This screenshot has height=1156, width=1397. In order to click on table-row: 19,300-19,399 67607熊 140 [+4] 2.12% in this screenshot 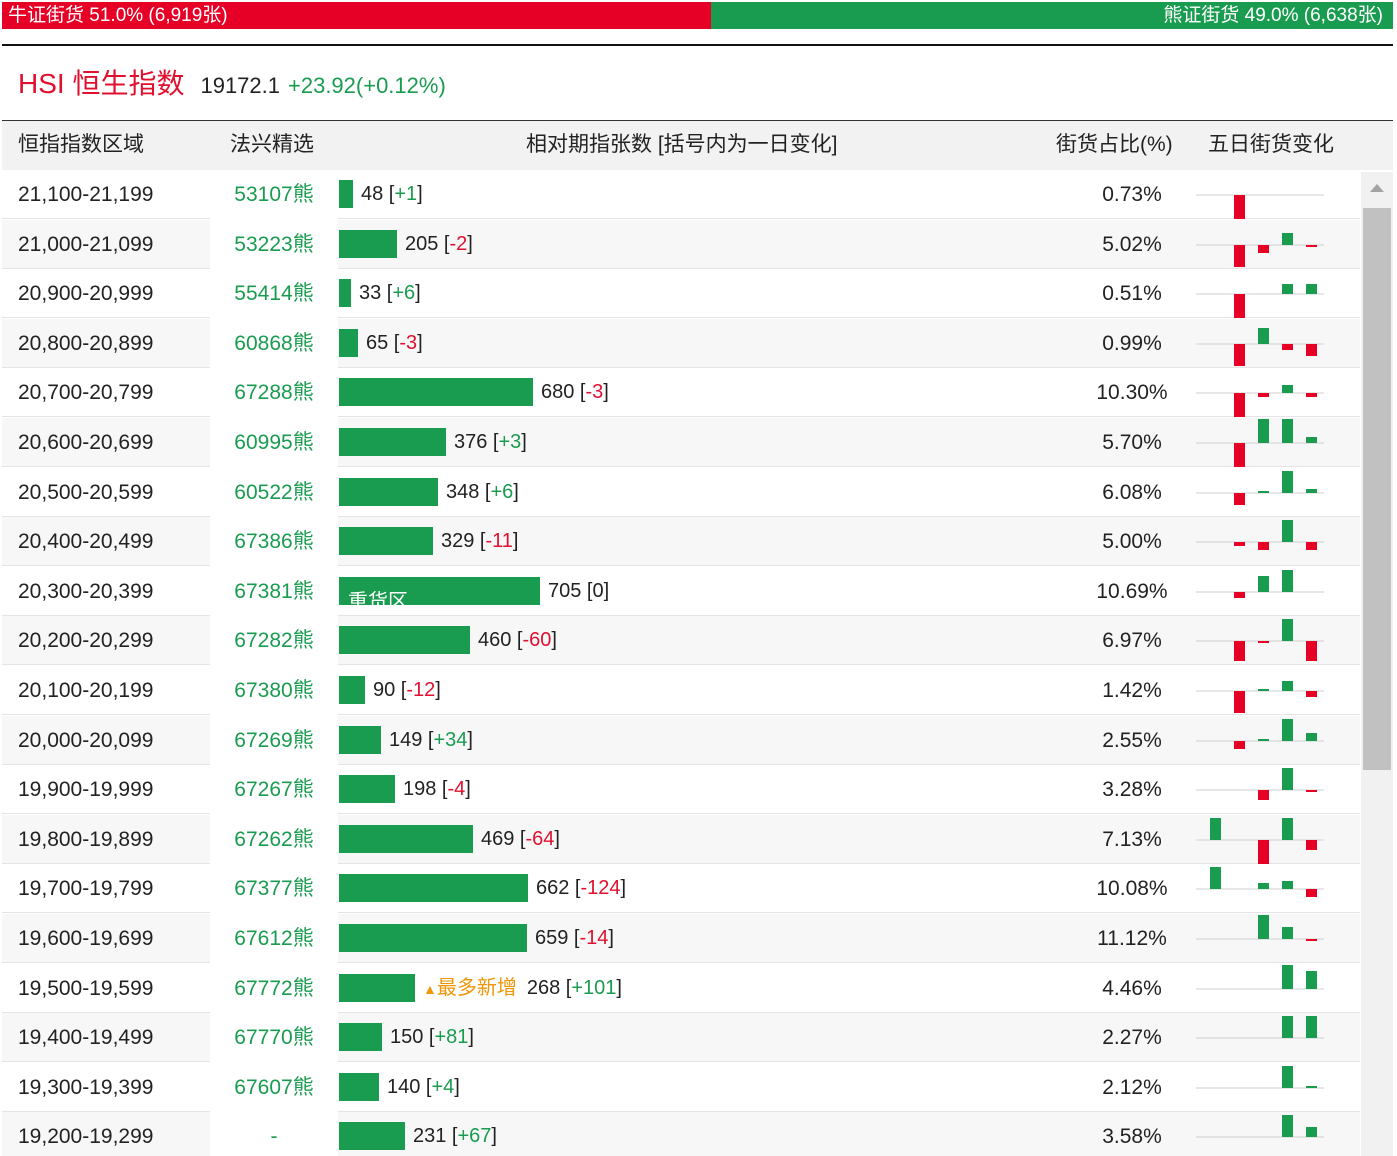, I will do `click(681, 1087)`.